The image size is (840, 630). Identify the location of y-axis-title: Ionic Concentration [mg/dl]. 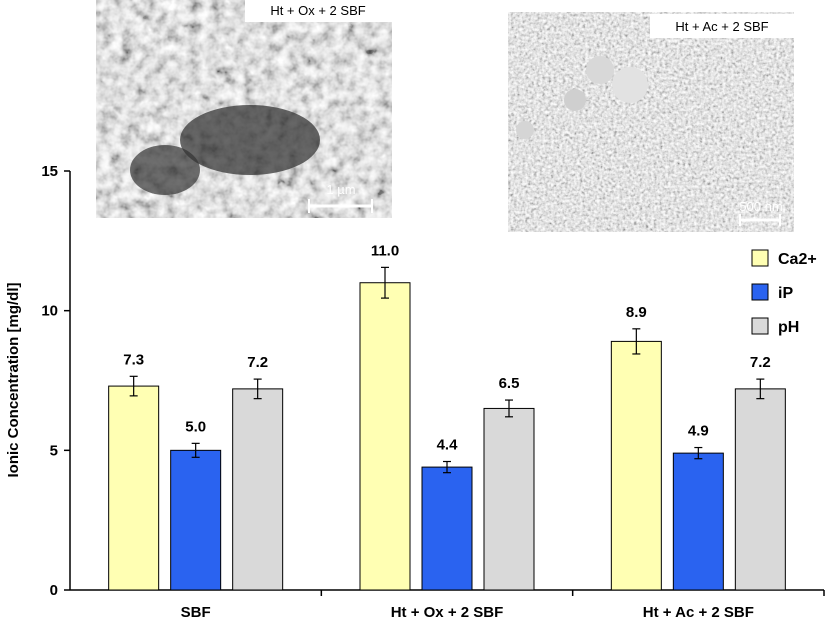
(13, 380).